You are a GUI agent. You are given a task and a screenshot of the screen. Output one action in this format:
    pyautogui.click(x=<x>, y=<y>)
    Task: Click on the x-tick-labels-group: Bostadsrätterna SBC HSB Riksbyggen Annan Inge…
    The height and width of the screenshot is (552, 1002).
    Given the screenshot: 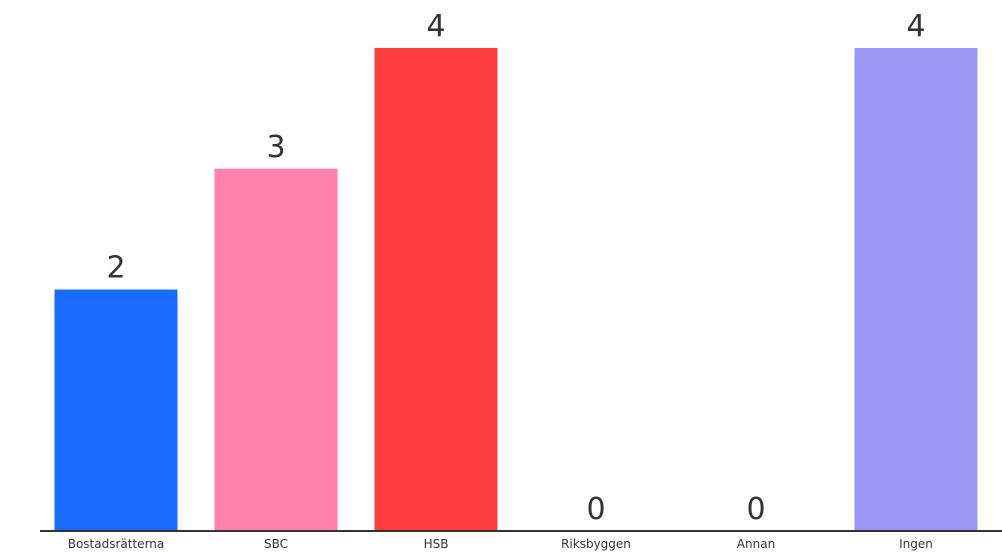 What is the action you would take?
    pyautogui.click(x=500, y=544)
    